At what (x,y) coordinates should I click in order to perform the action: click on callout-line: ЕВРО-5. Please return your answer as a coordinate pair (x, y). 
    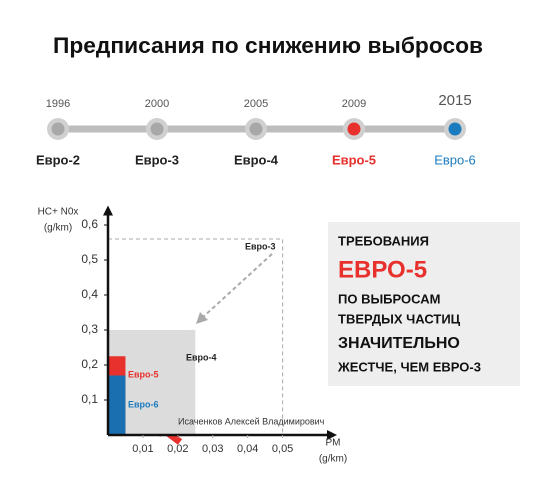
    Looking at the image, I should click on (382, 269).